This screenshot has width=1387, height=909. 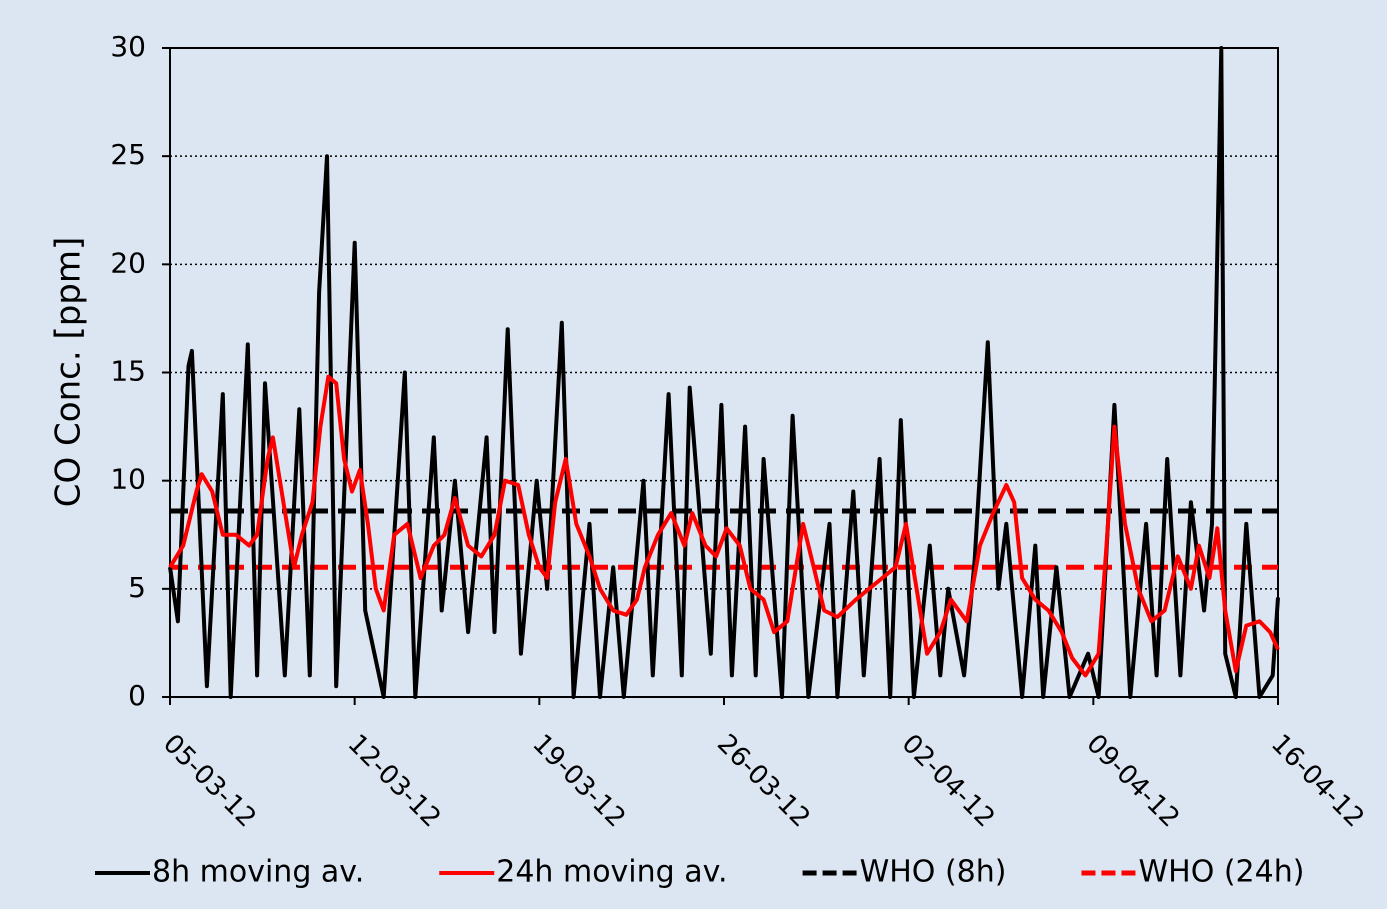 What do you see at coordinates (258, 872) in the screenshot?
I see `legend-label: 8h moving av.` at bounding box center [258, 872].